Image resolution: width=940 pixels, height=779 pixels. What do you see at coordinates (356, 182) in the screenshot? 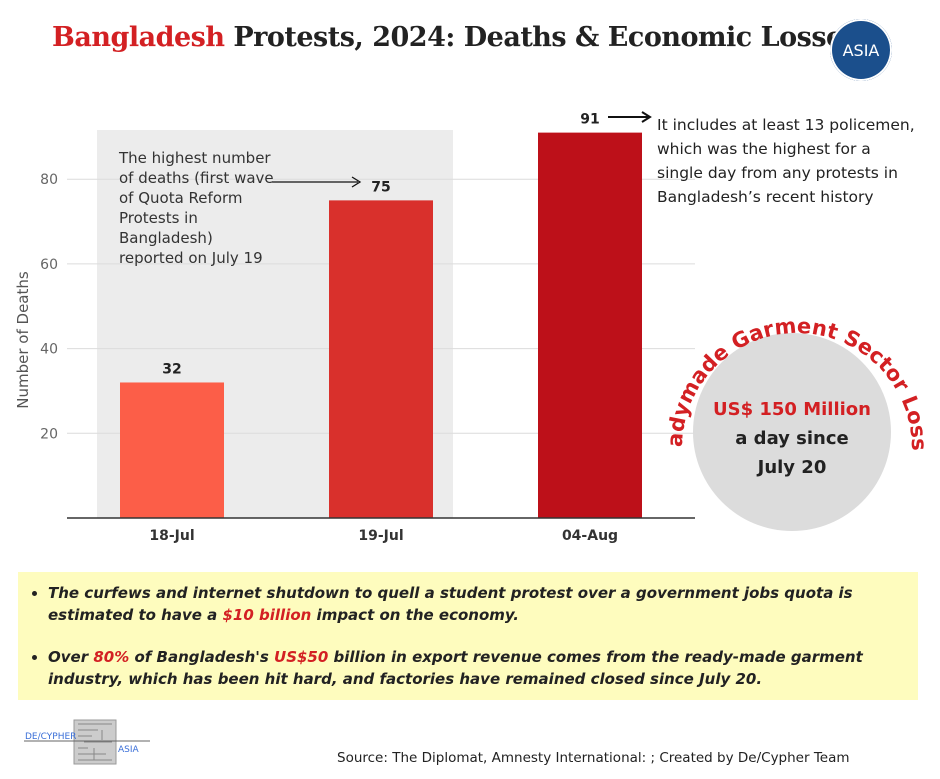
I see `arrow-head-icon` at bounding box center [356, 182].